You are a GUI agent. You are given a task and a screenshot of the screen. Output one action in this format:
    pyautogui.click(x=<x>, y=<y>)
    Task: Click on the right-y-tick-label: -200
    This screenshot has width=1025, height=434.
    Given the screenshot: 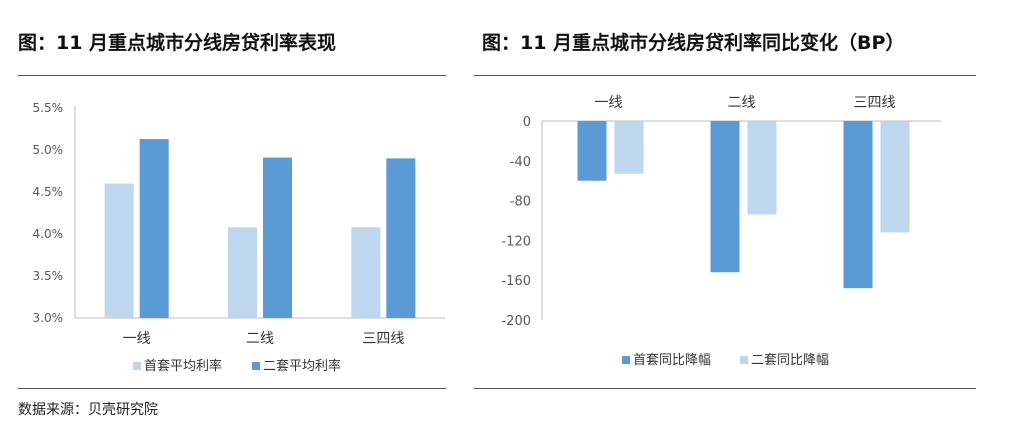 What is the action you would take?
    pyautogui.click(x=516, y=321)
    